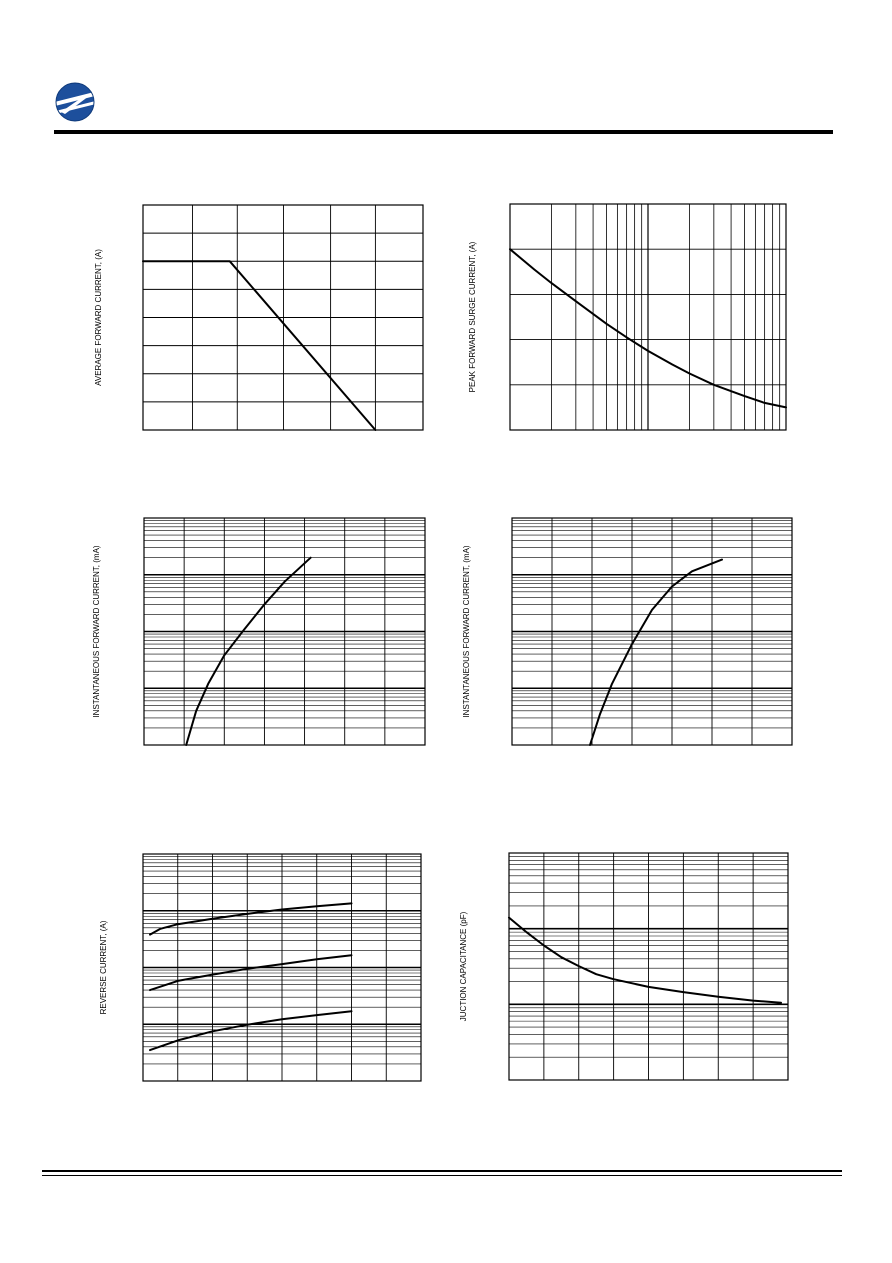  I want to click on y-axis-label: JUCTION CAPACITANCE (pF), so click(463, 966).